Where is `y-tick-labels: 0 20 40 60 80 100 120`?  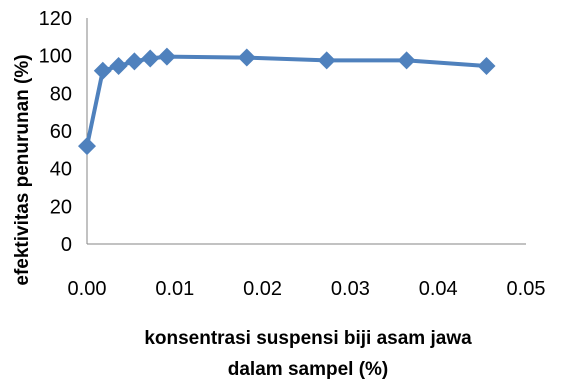
y-tick-labels: 0 20 40 60 80 100 120 is located at coordinates (55, 132).